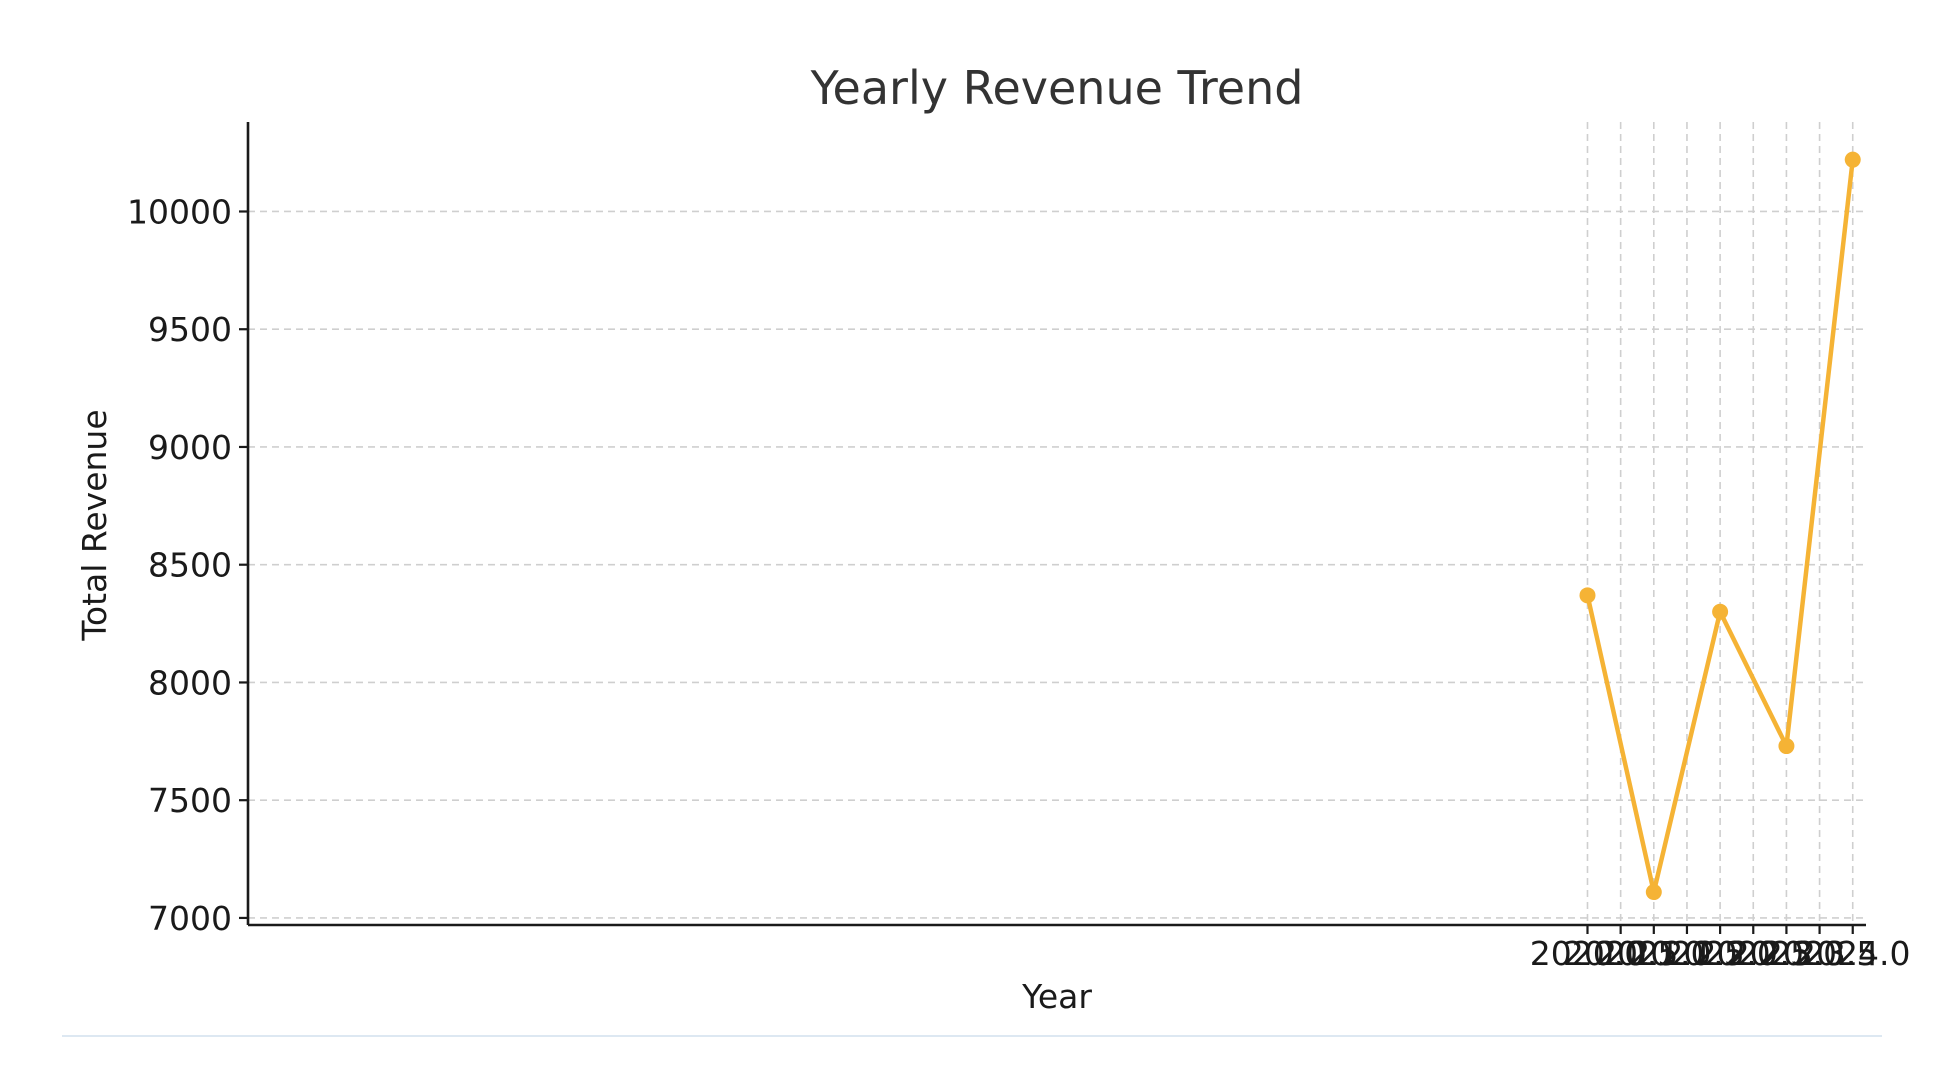 This screenshot has width=1938, height=1084. Describe the element at coordinates (190, 329) in the screenshot. I see `y-tick-label: 9500` at that location.